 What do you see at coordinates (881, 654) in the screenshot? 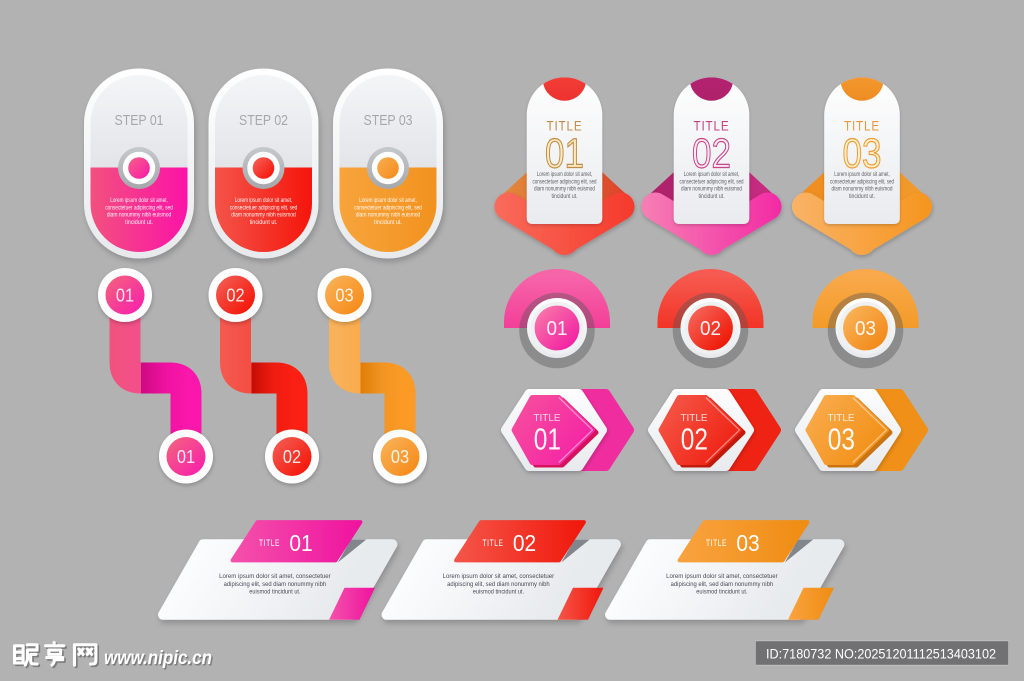
I see `svg-text:ID:7180732 NO:2025120111251340: ID:7180732 NO:20251201112513403102` at bounding box center [881, 654].